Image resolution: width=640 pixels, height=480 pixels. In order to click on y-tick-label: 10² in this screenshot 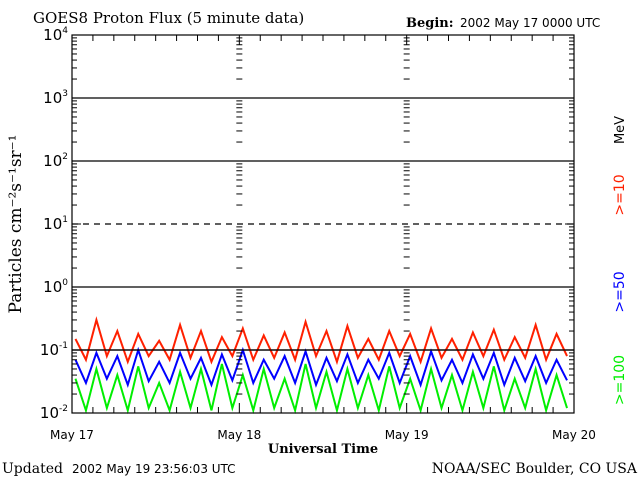, I will do `click(55, 161)`.